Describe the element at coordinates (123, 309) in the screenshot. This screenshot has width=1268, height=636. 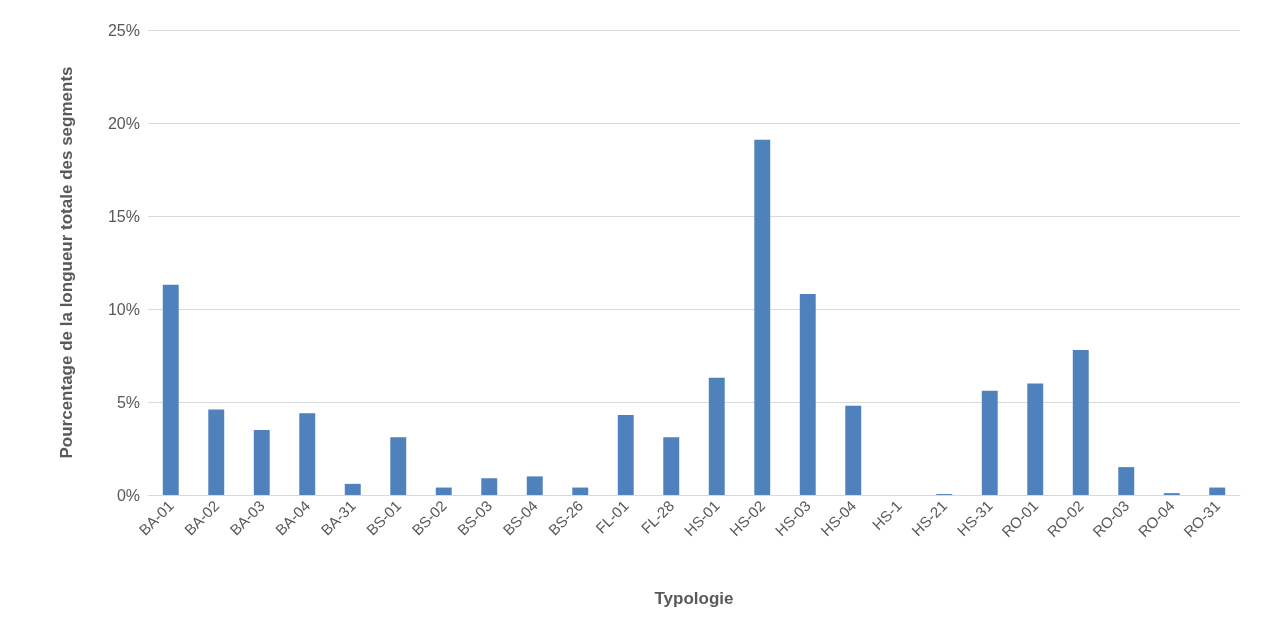
I see `y-tick-label: 10%` at that location.